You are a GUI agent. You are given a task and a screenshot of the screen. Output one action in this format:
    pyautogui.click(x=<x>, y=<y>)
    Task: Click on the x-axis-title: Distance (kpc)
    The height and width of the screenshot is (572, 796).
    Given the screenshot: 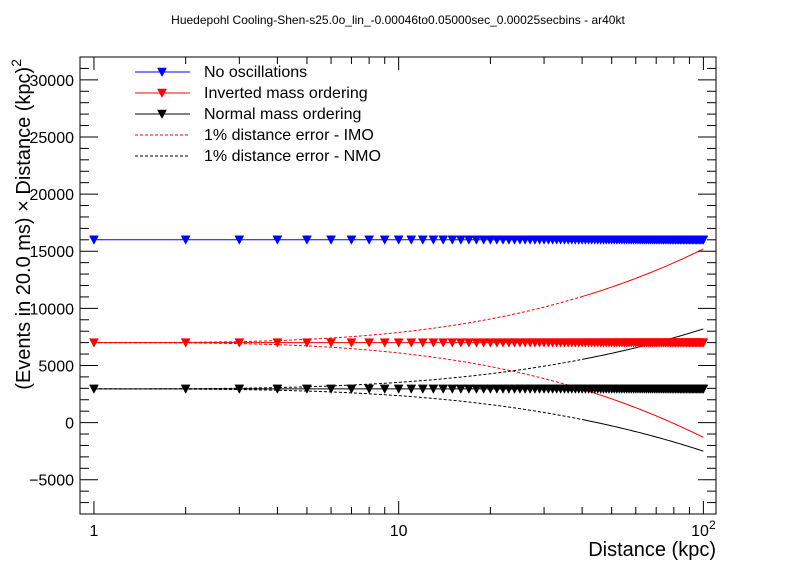 What is the action you would take?
    pyautogui.click(x=652, y=550)
    